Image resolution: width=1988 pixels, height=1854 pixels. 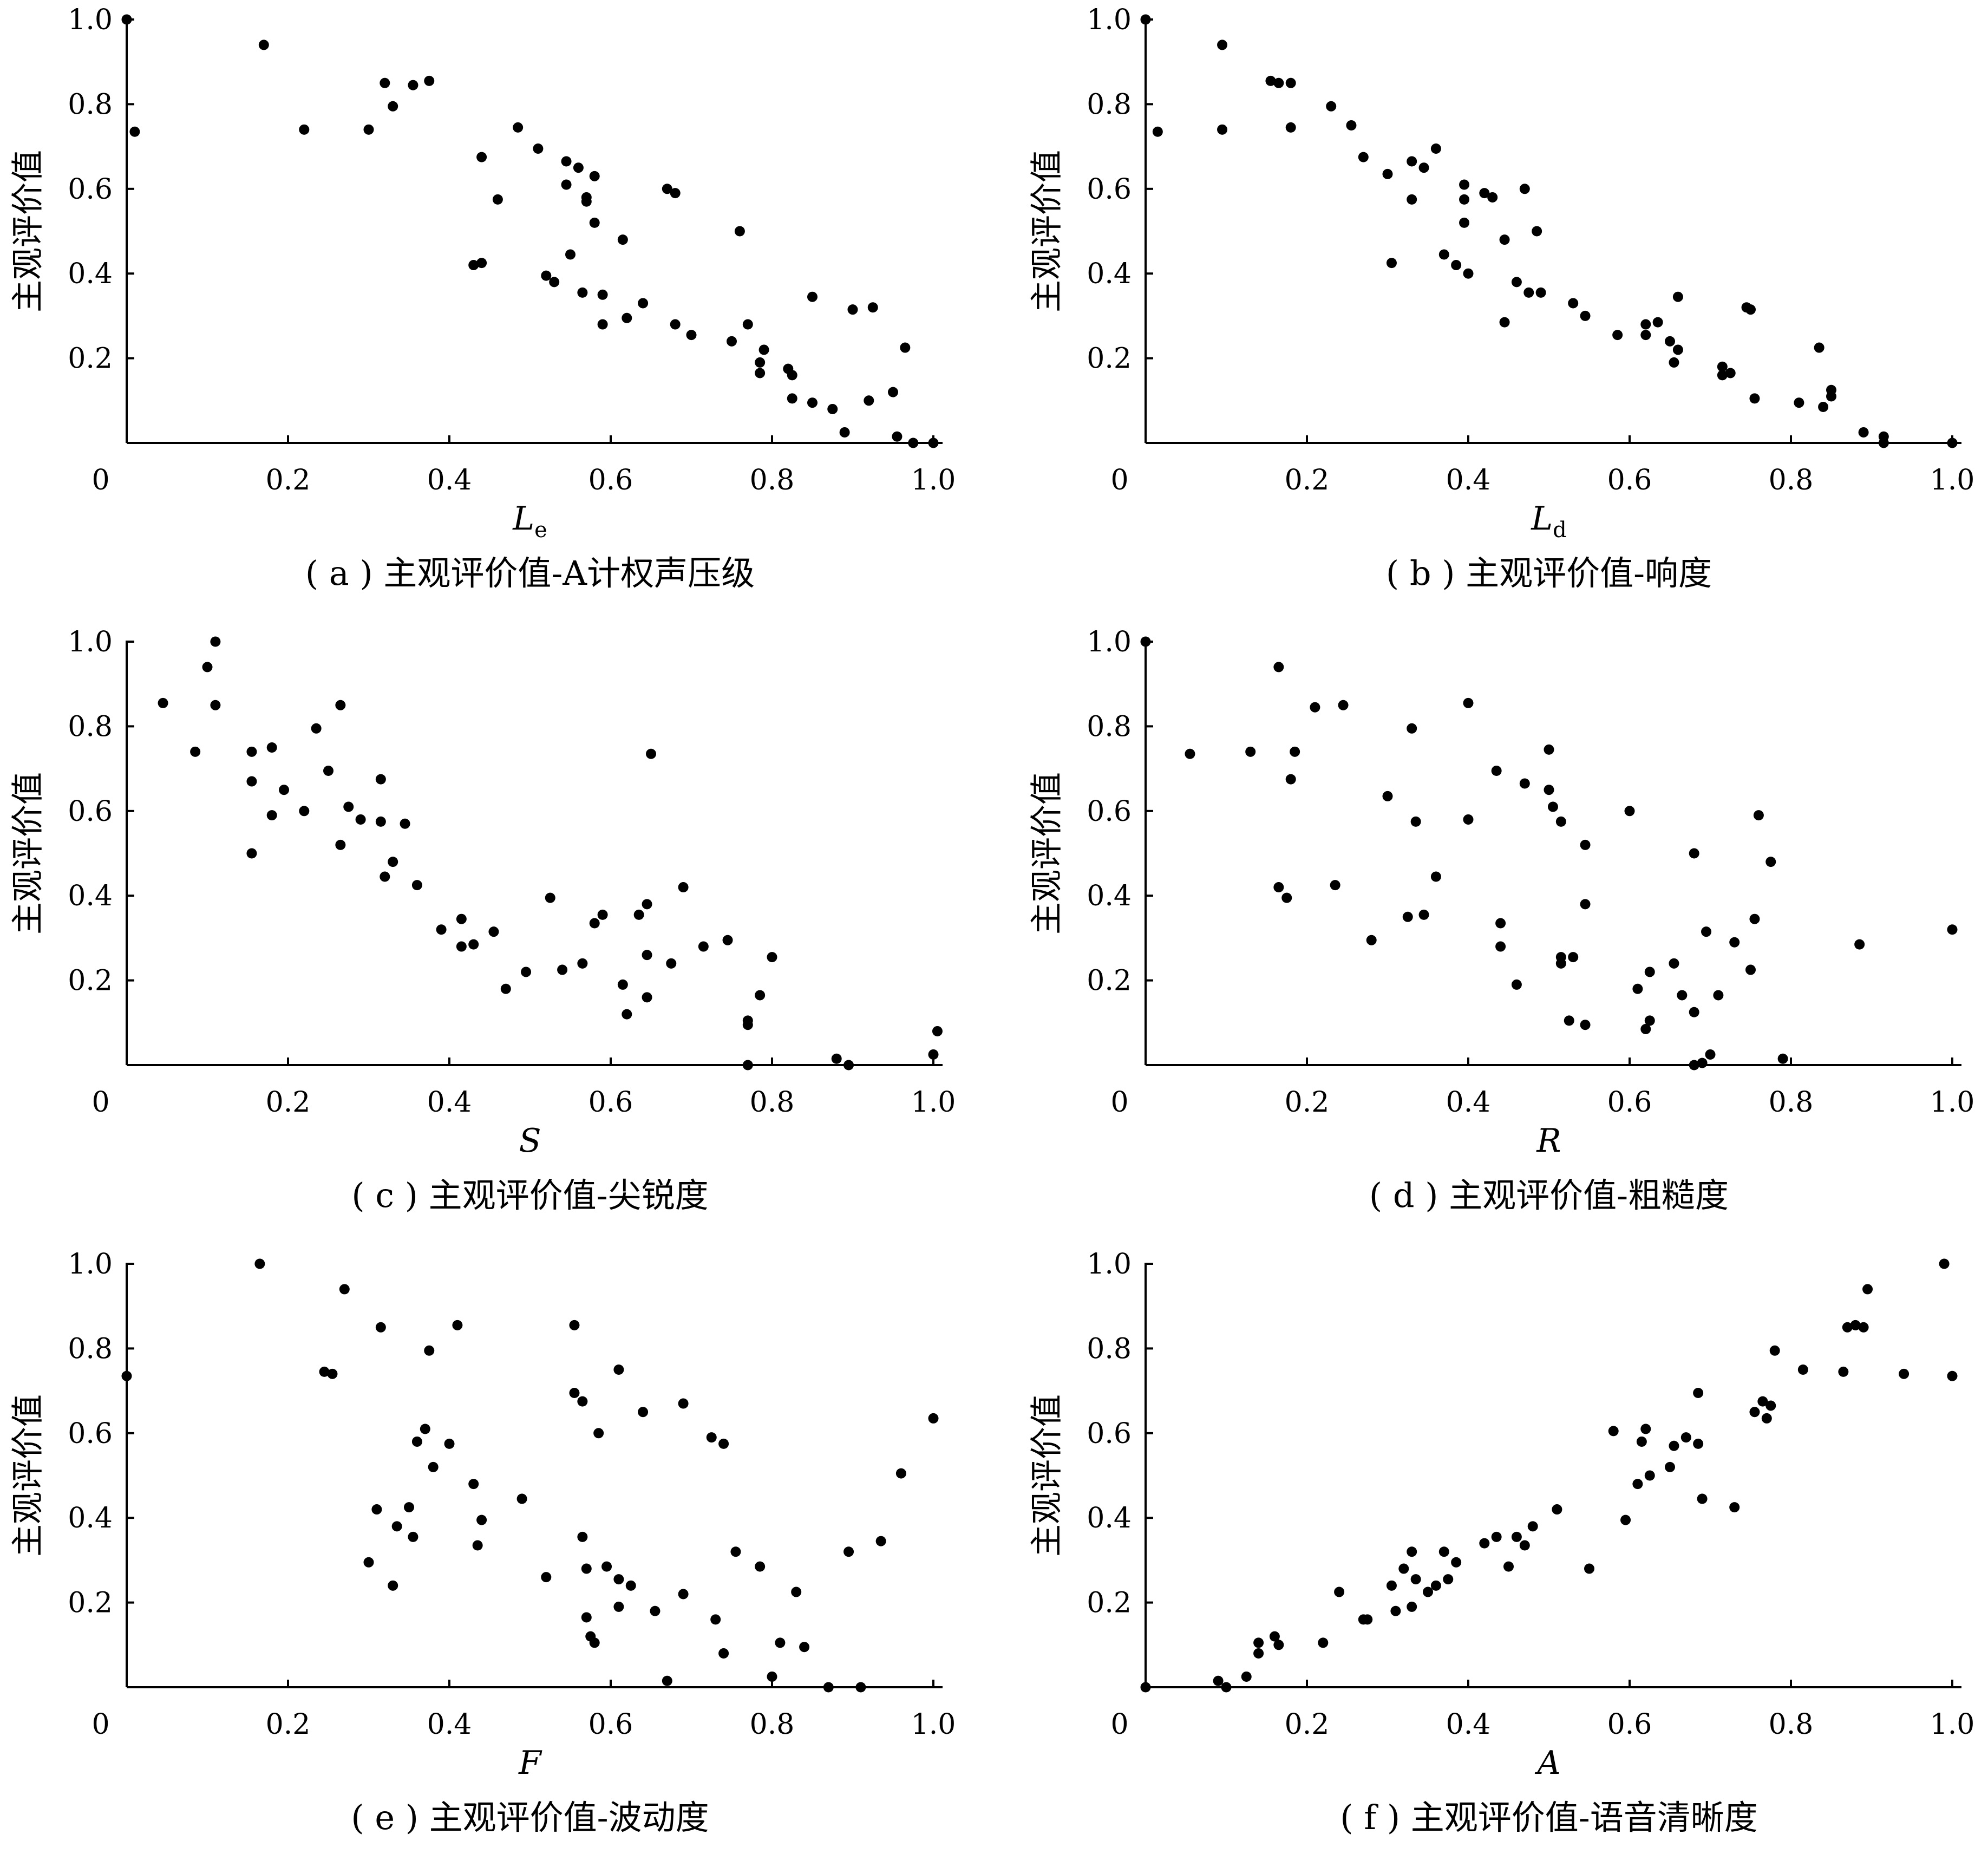 I want to click on x-tick-label: 0, so click(x=100, y=1724).